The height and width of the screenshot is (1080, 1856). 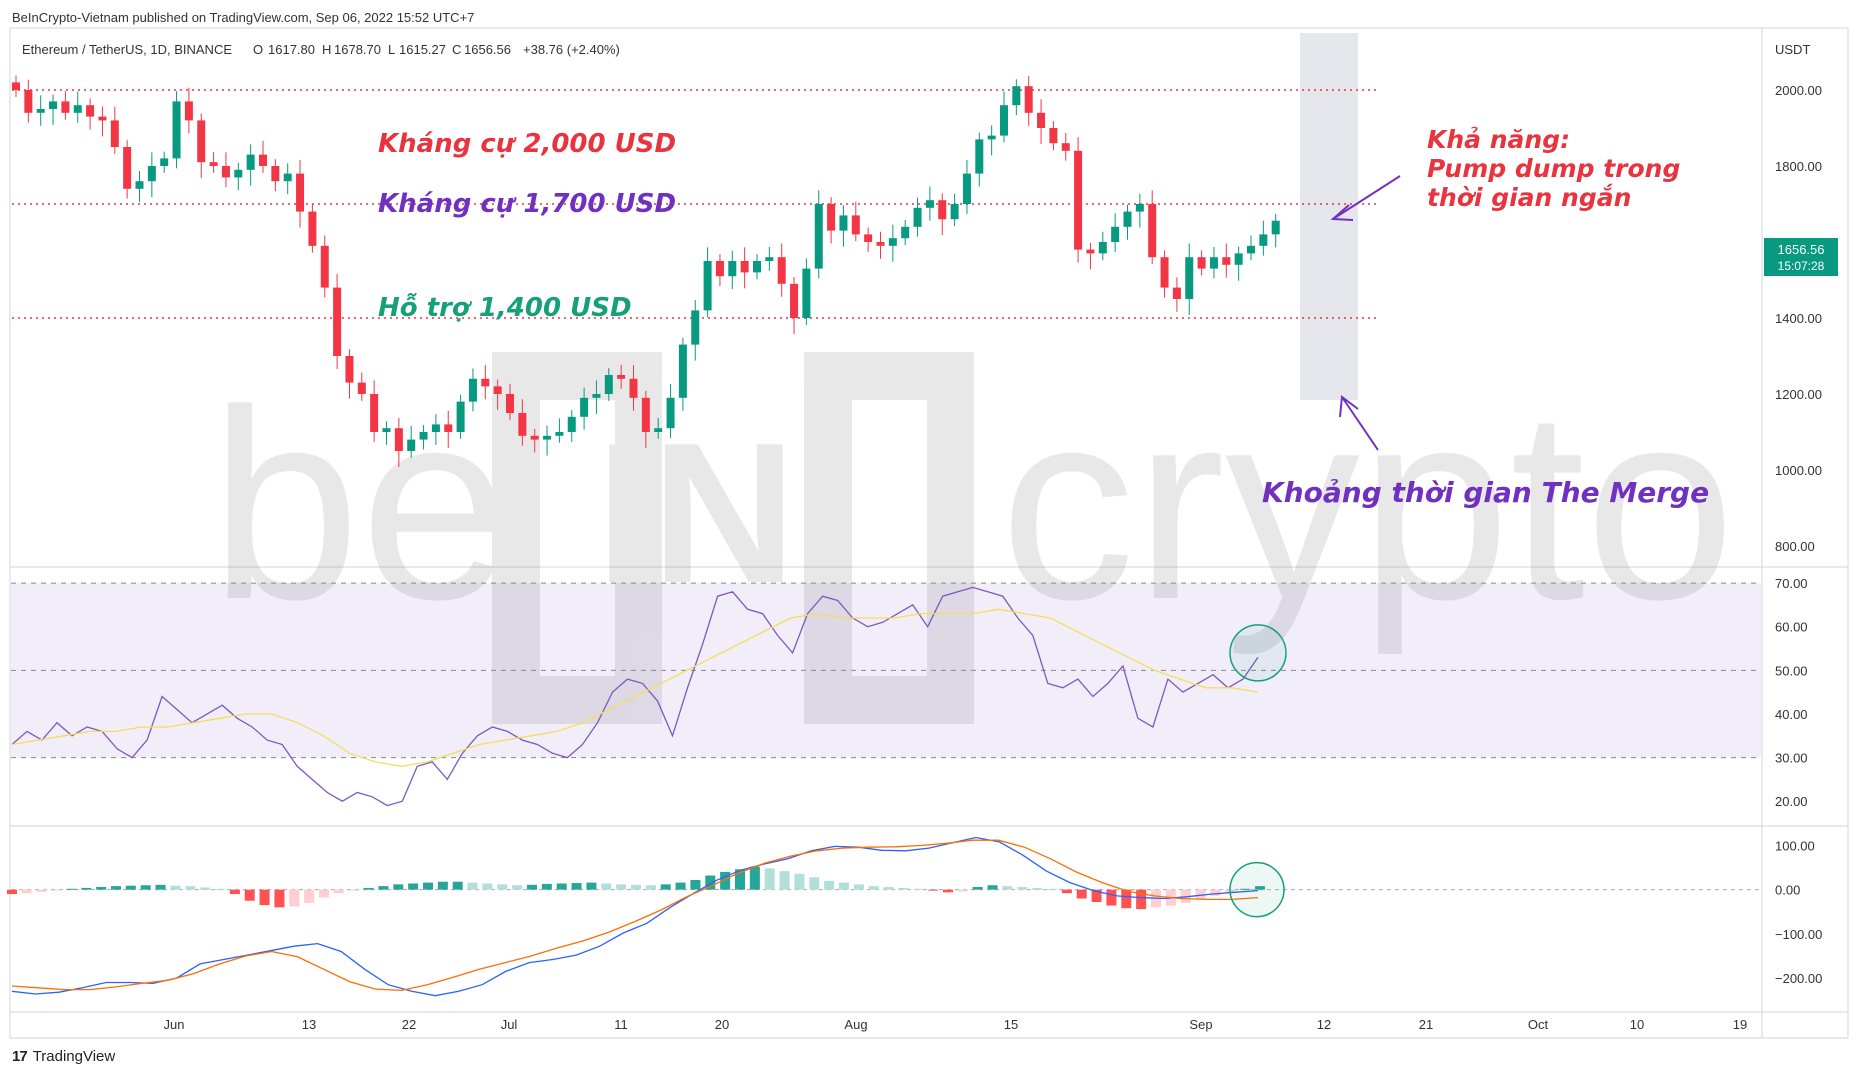 I want to click on time-tick-label: 12, so click(x=1324, y=1024).